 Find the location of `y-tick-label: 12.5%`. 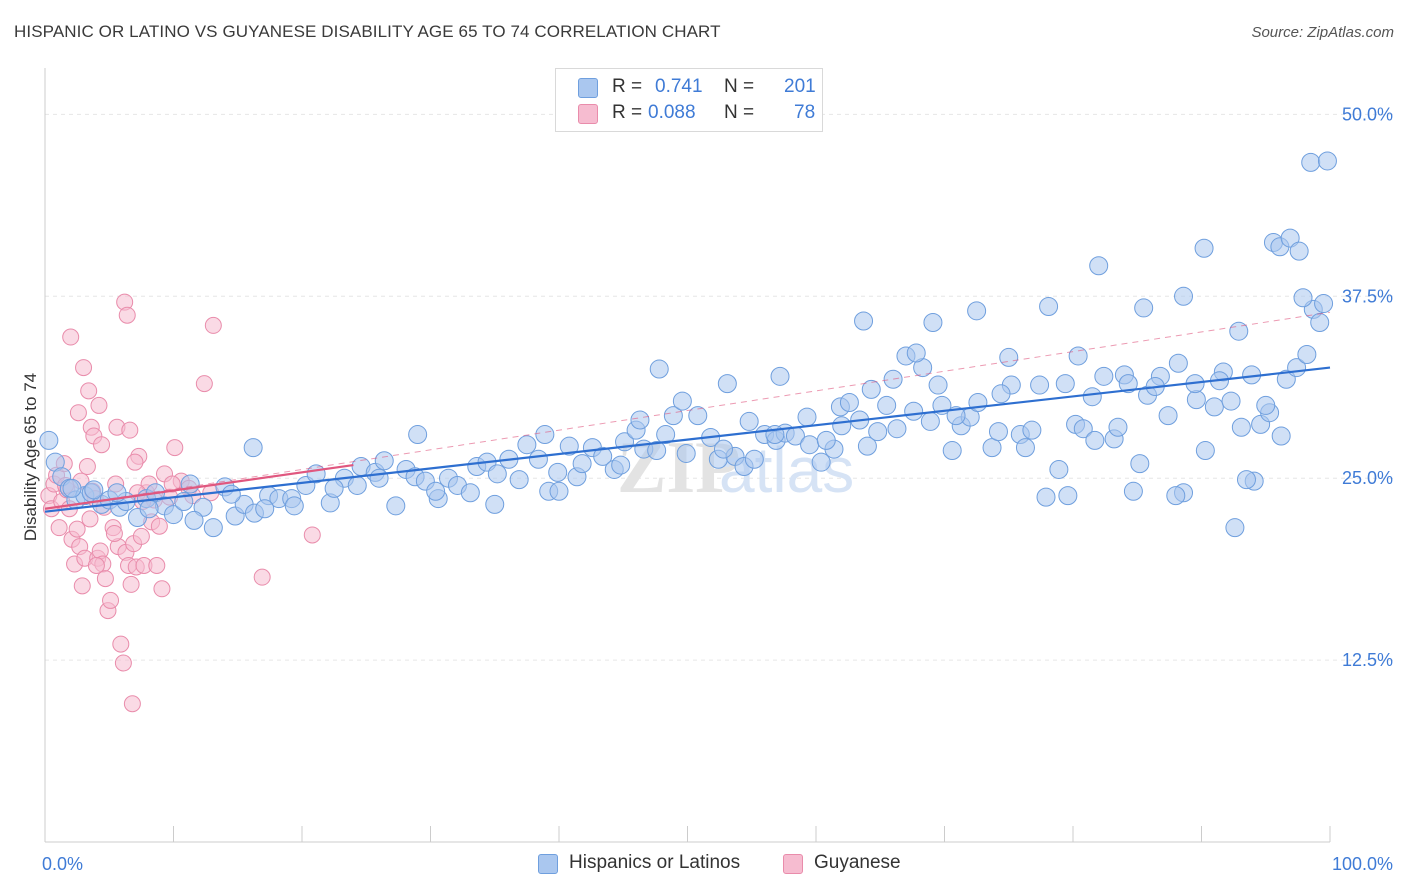

y-tick-label: 12.5% is located at coordinates (1367, 660).